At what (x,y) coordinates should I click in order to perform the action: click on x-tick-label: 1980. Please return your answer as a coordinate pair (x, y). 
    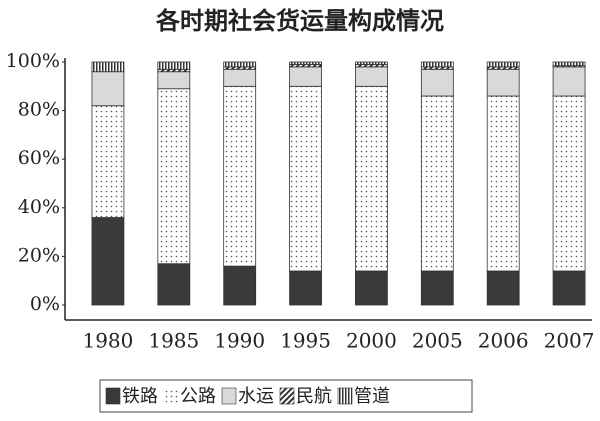
    Looking at the image, I should click on (107, 341).